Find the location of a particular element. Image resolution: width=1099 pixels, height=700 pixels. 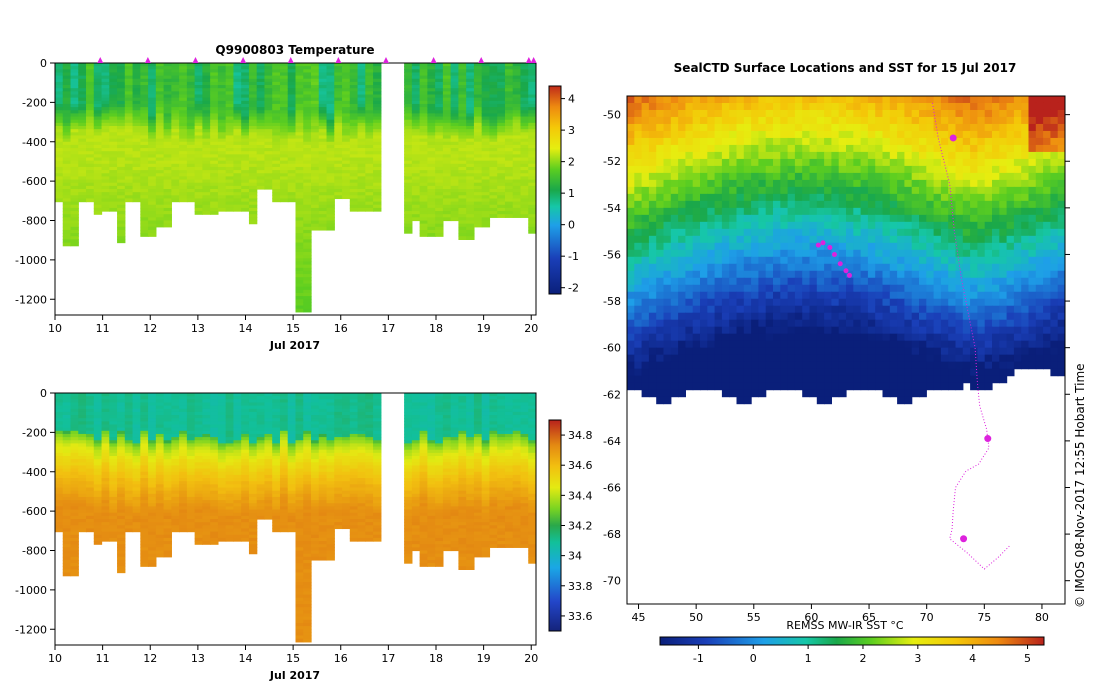

temperature-colorbar-tick-label: 1 is located at coordinates (571, 193).